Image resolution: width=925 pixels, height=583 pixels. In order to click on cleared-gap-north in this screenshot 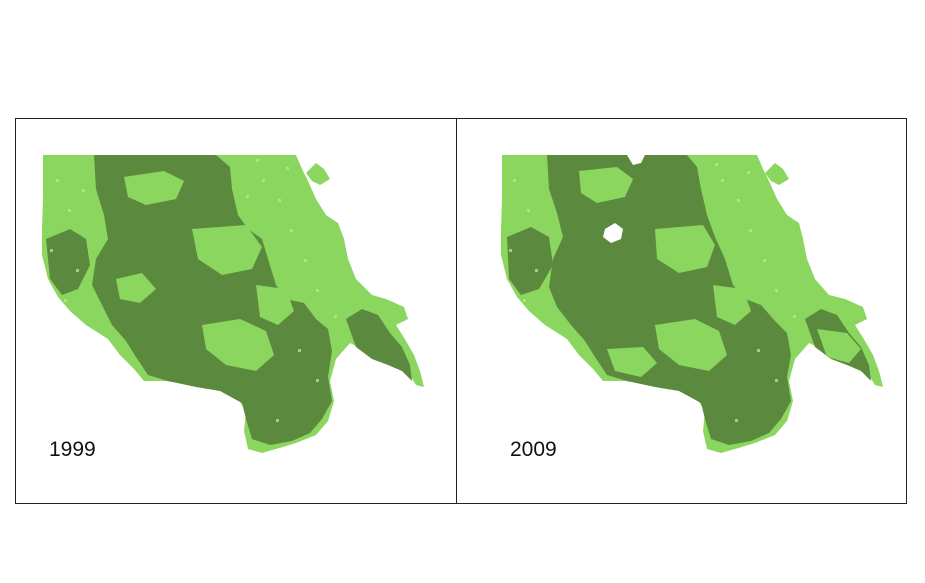, I will do `click(636, 160)`.